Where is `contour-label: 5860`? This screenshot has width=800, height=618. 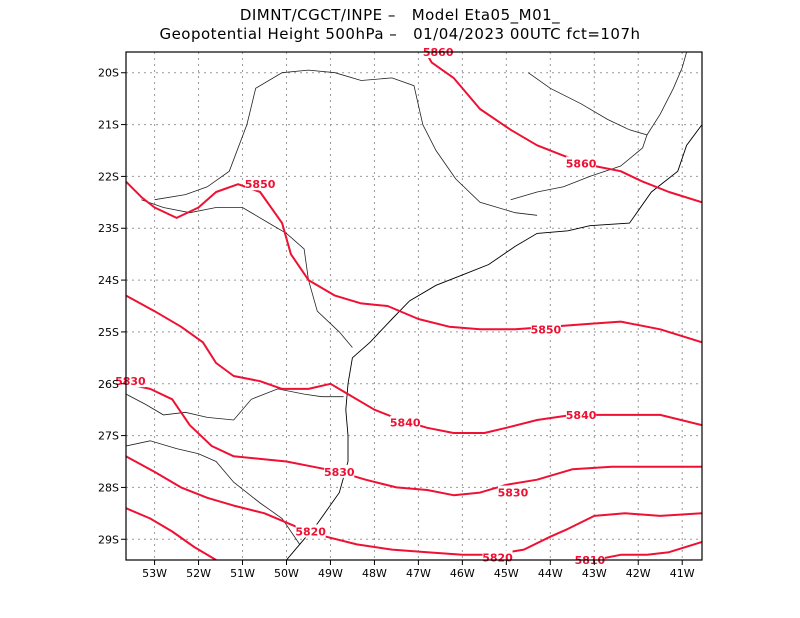
contour-label: 5860 is located at coordinates (581, 163).